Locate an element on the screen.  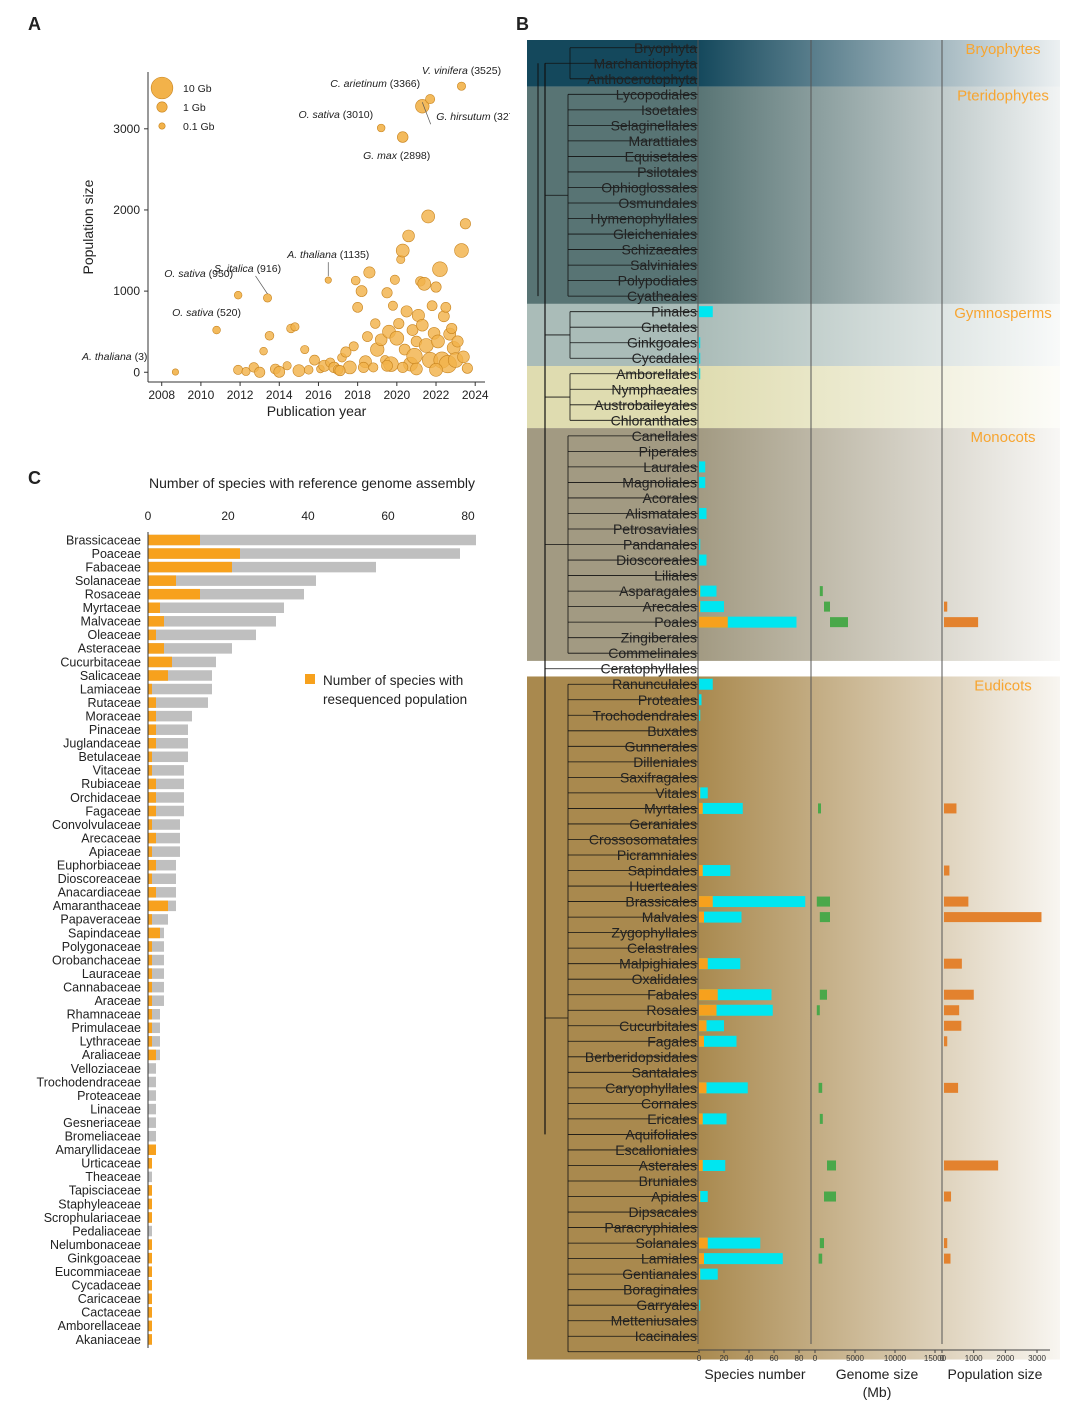
order-label: Zygophyllales is located at coordinates (654, 933).